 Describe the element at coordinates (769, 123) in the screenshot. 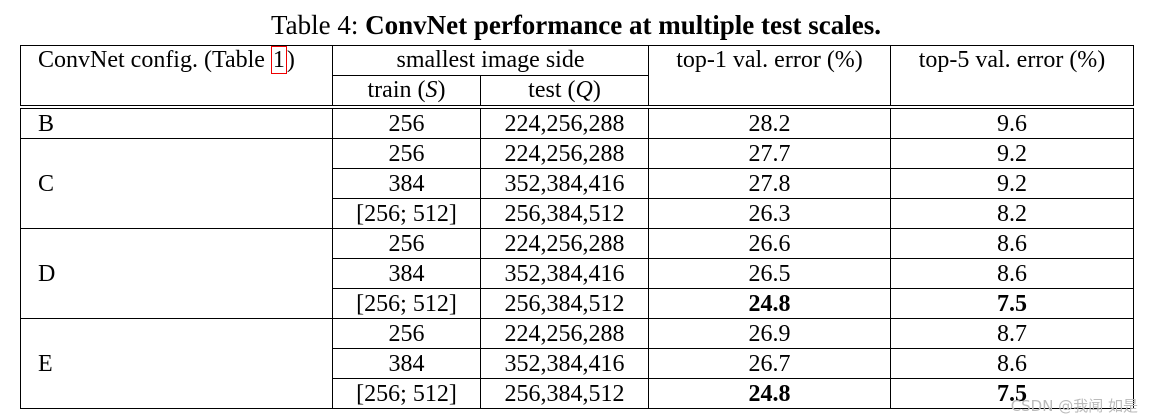

I see `top1-error: 28.2` at that location.